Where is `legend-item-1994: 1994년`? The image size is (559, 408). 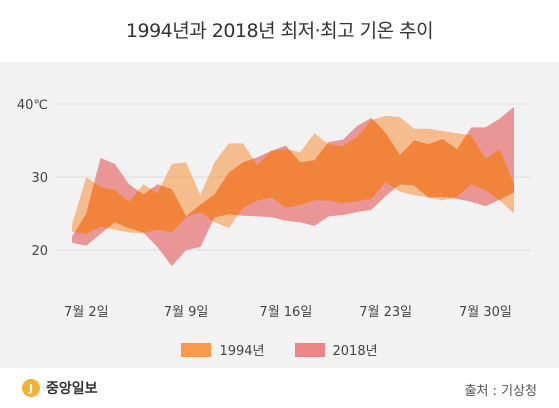 legend-item-1994: 1994년 is located at coordinates (223, 349).